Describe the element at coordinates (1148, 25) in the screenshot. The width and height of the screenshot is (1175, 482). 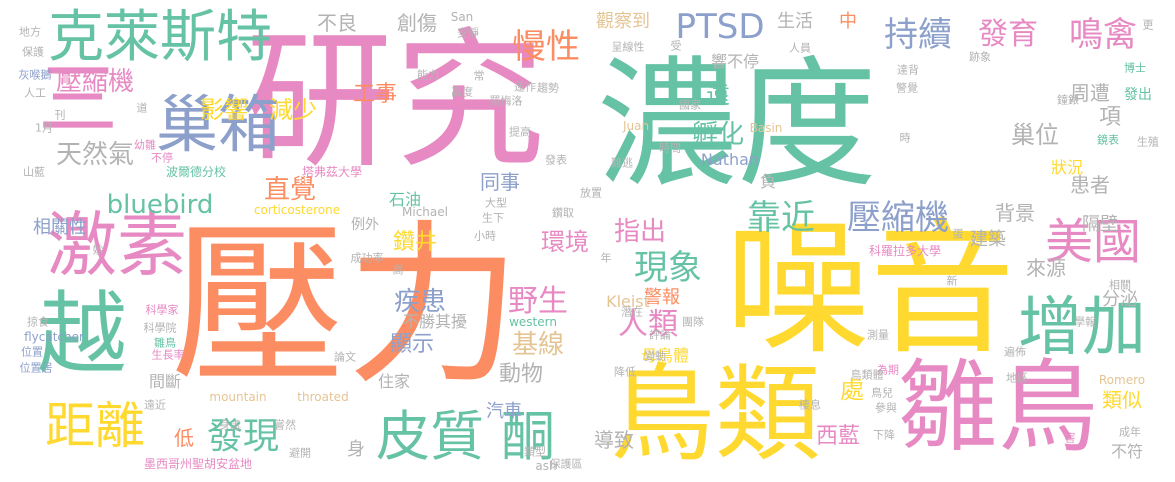
I see `cloud-word: 更` at that location.